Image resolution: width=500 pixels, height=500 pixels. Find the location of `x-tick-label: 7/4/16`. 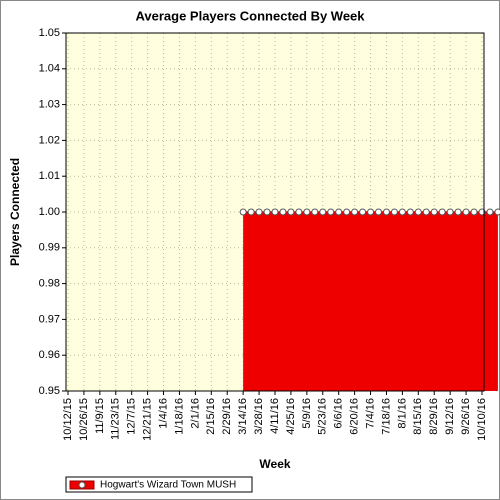

x-tick-label: 7/4/16 is located at coordinates (370, 413).